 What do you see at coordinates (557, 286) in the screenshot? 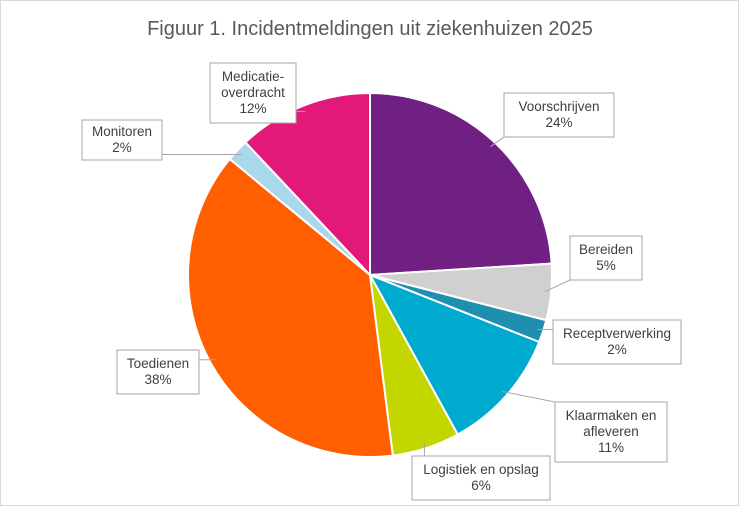
I see `leader-line-bereiden` at bounding box center [557, 286].